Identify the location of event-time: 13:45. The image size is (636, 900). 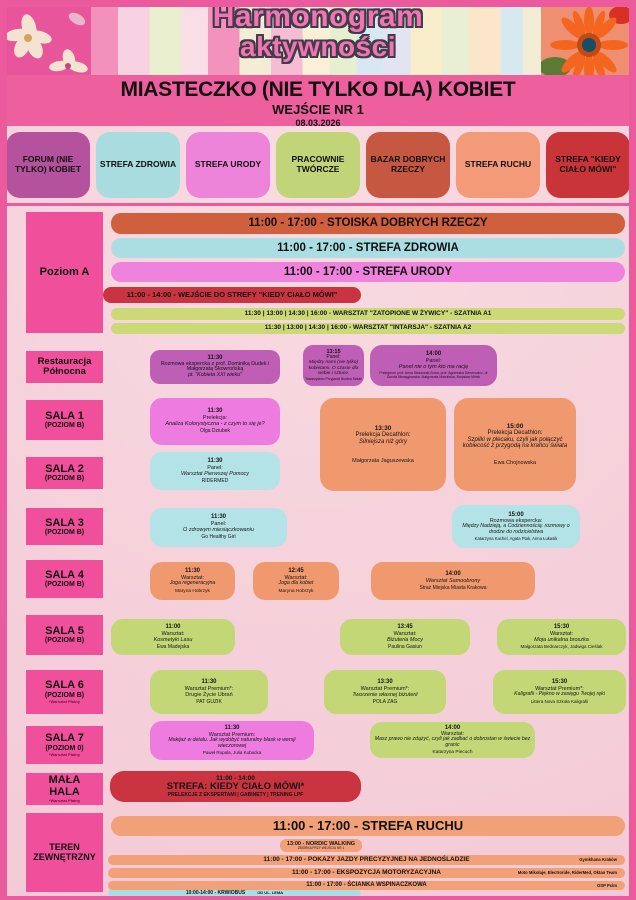
(405, 626).